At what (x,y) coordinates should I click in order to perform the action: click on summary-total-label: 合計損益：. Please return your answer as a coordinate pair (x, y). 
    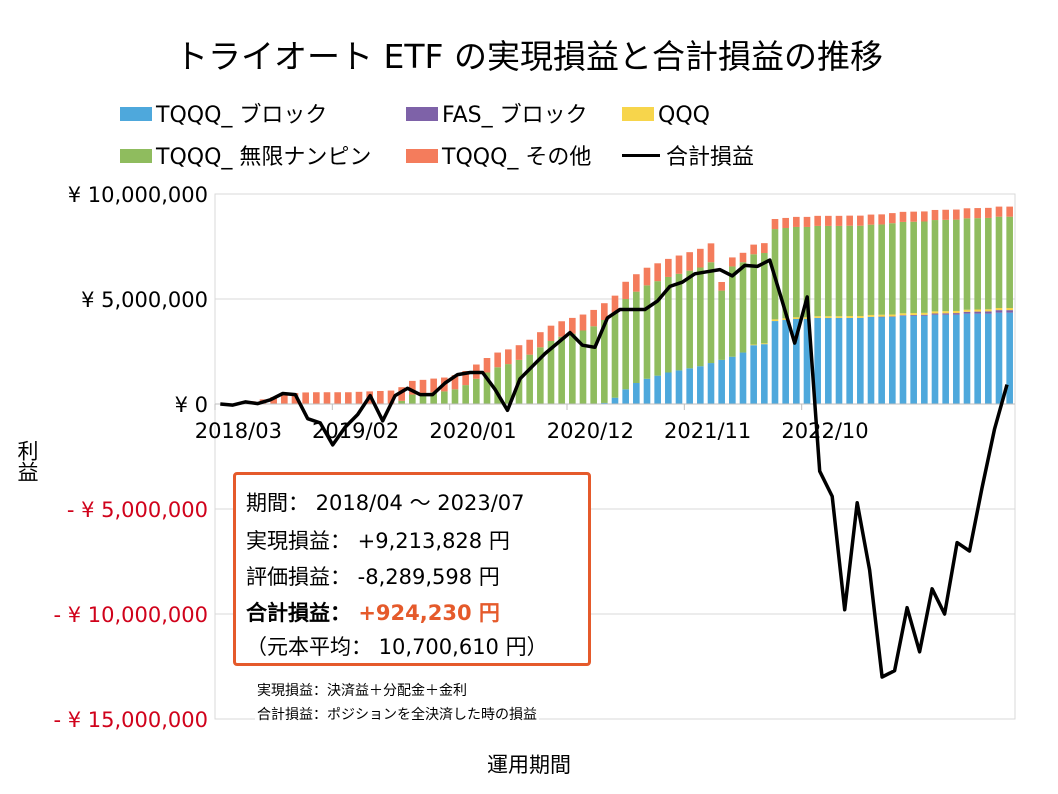
    Looking at the image, I should click on (298, 613).